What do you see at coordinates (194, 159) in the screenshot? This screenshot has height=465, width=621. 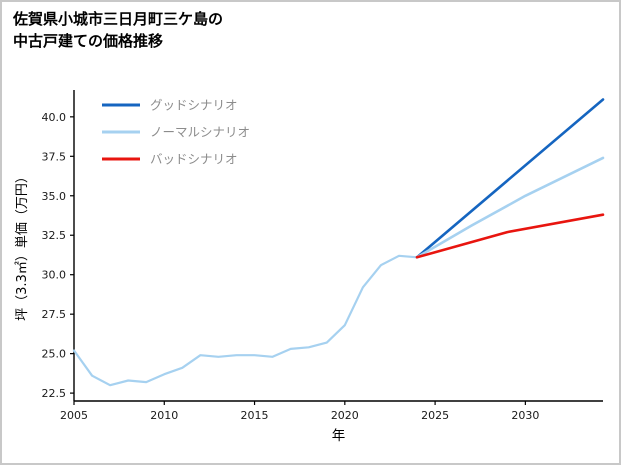 I see `legend-label-2: バッドシナリオ` at bounding box center [194, 159].